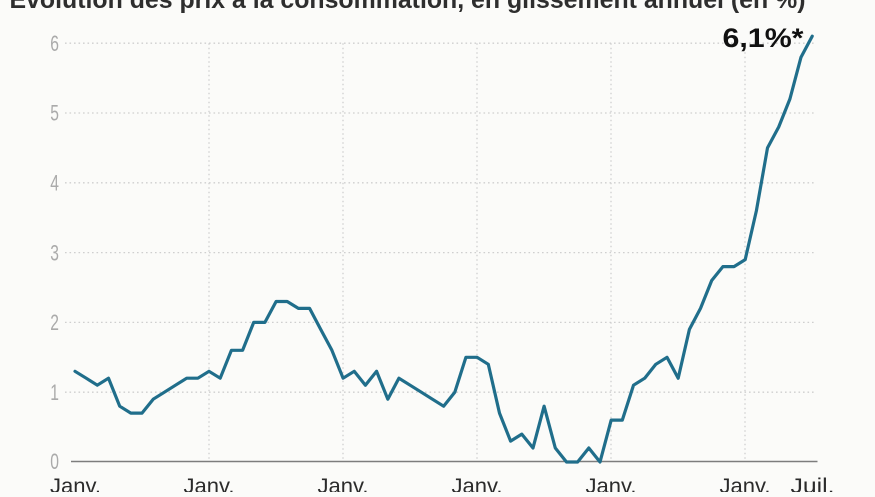 The width and height of the screenshot is (875, 497). Describe the element at coordinates (54, 392) in the screenshot. I see `svg-text: 1` at that location.